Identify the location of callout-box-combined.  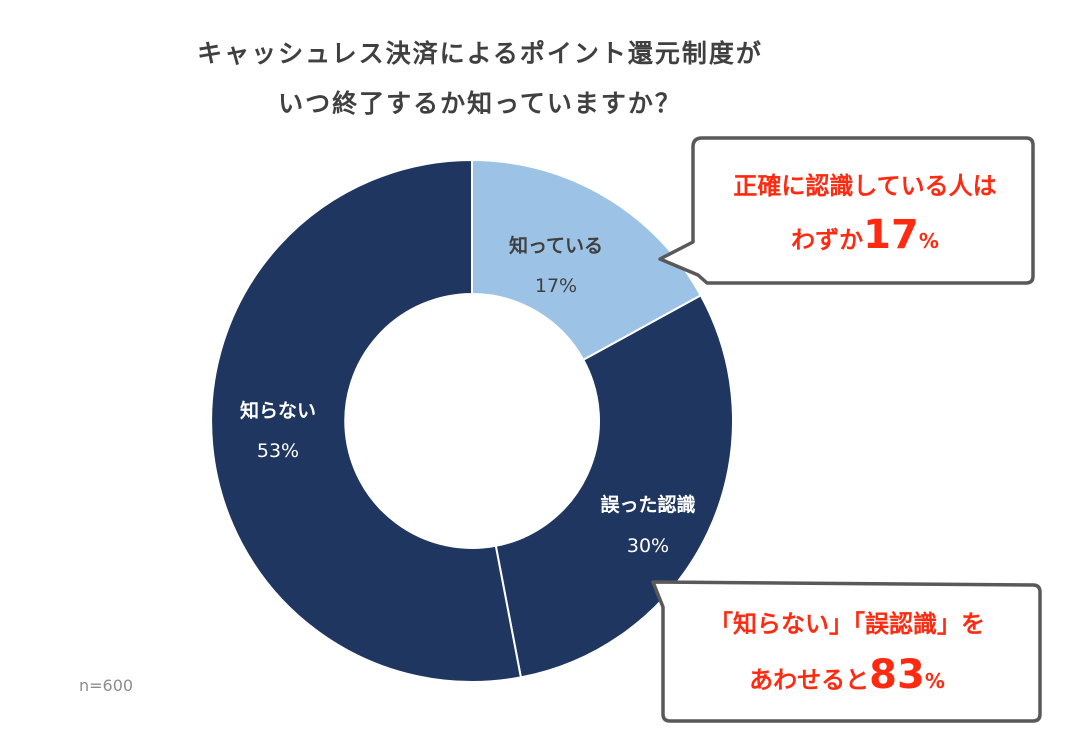
(846, 651).